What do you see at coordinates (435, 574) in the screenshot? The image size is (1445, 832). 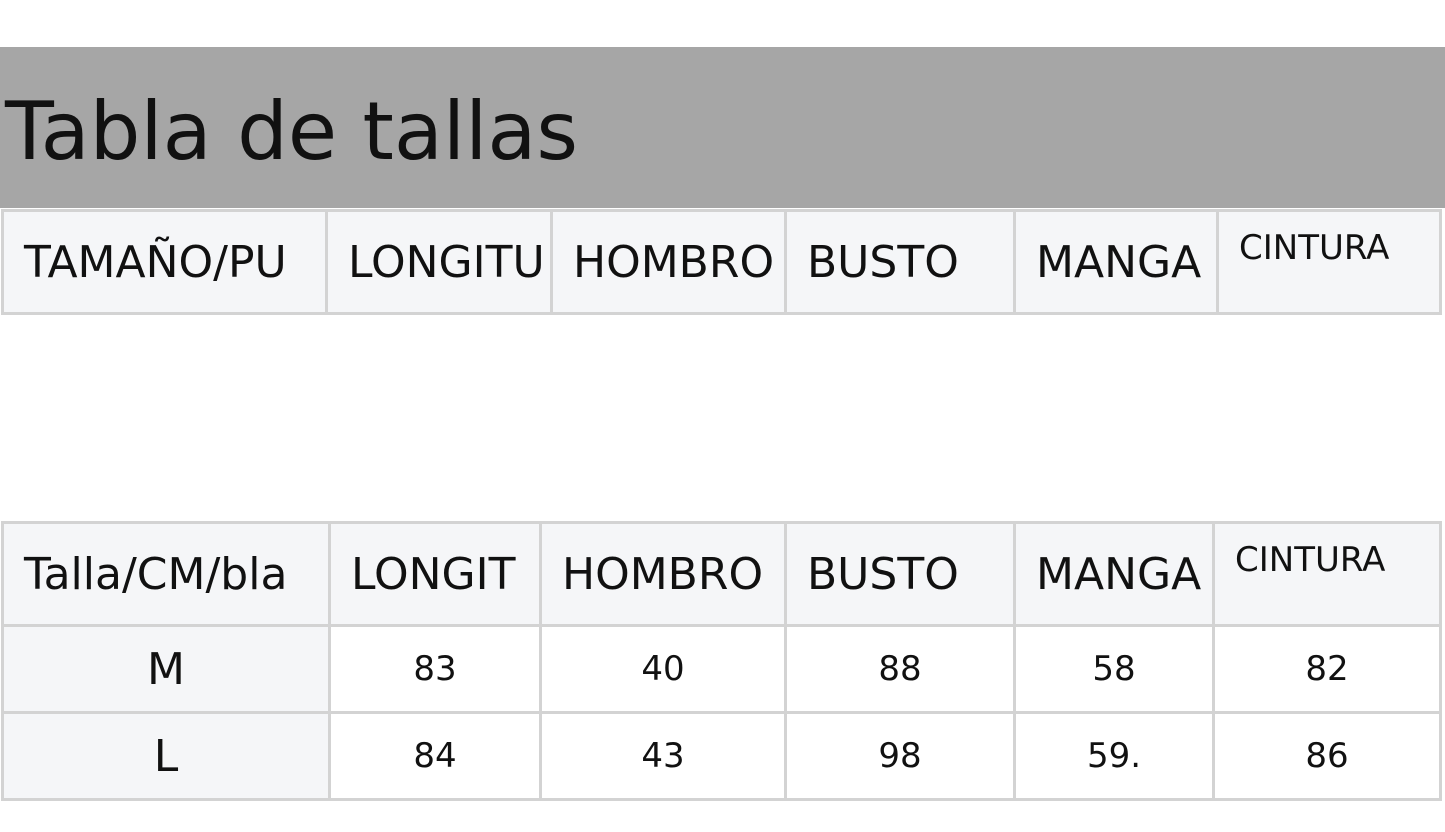 I see `cell: LONGIT` at bounding box center [435, 574].